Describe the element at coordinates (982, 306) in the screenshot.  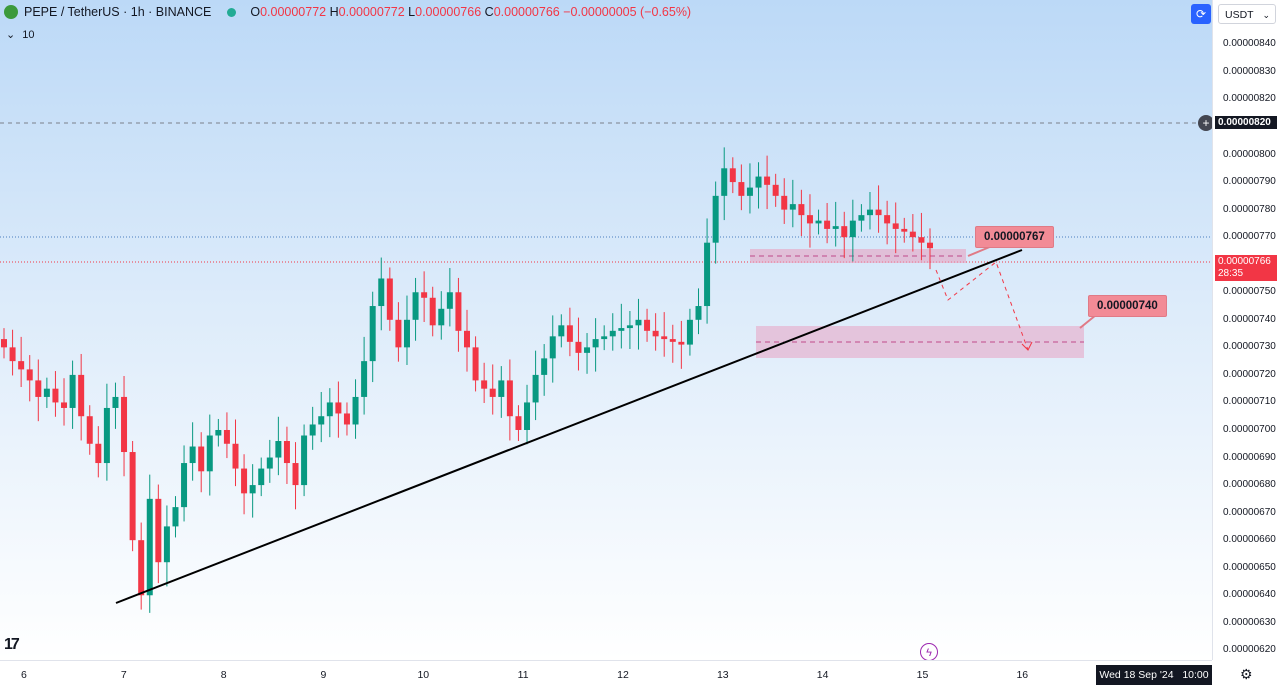
I see `projection-path` at that location.